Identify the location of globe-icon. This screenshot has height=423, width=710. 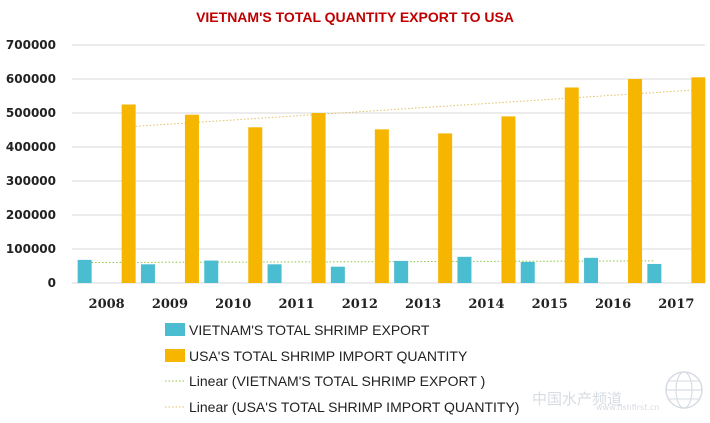
(684, 390).